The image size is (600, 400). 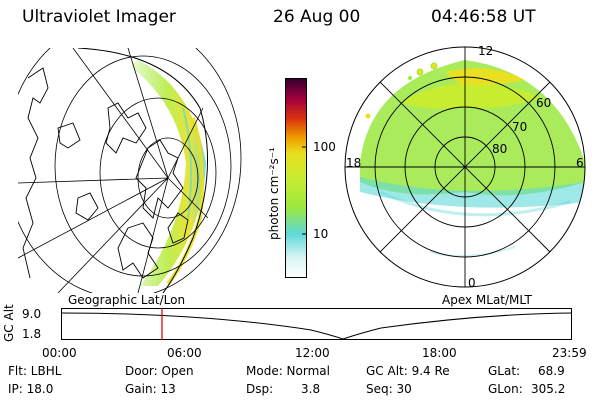 What do you see at coordinates (32, 334) in the screenshot?
I see `timeline-y-tick-low: 1.8` at bounding box center [32, 334].